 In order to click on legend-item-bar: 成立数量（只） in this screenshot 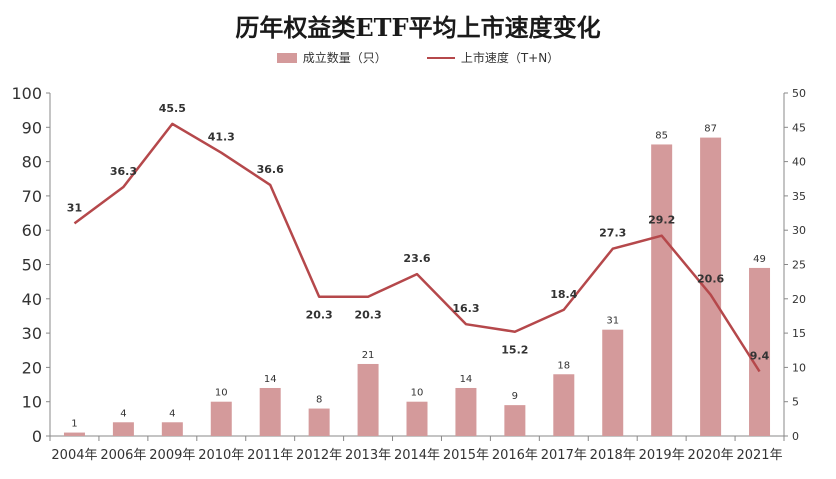, I will do `click(331, 57)`.